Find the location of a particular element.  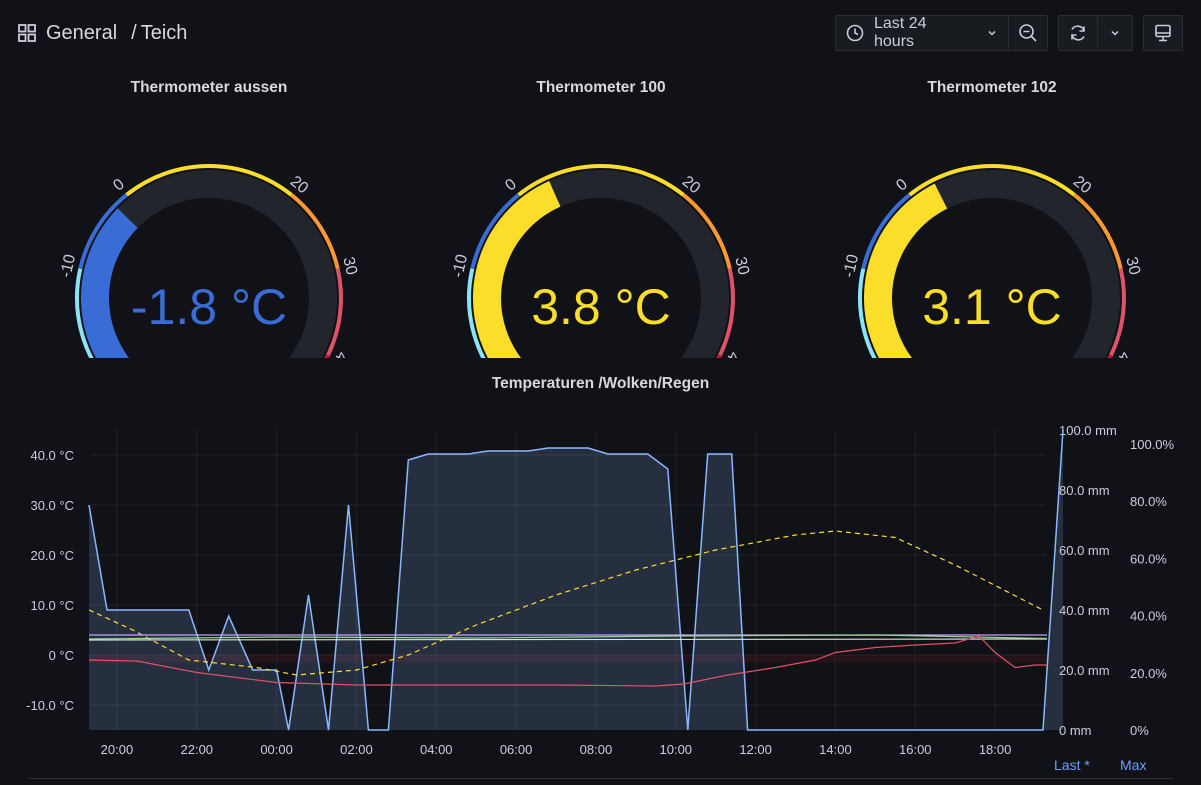

refresh-interval-dropdown is located at coordinates (1115, 33).